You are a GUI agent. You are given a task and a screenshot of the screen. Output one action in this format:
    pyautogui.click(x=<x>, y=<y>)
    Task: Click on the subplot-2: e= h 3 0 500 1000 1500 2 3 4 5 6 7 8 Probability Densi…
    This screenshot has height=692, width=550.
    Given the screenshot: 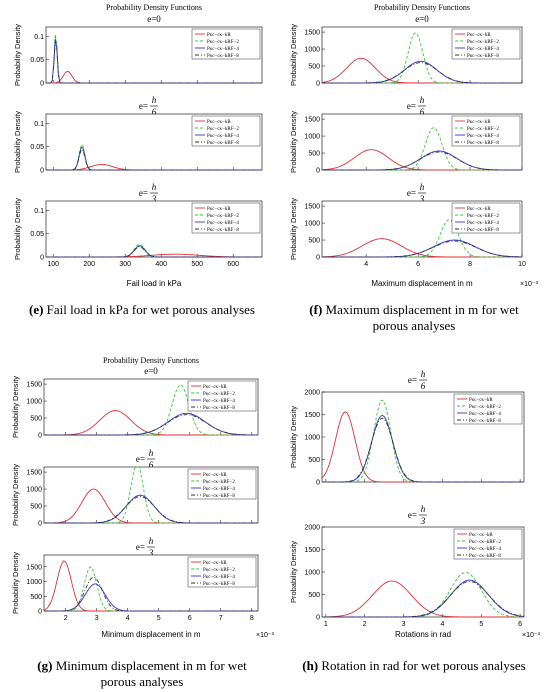 What is the action you would take?
    pyautogui.click(x=135, y=579)
    